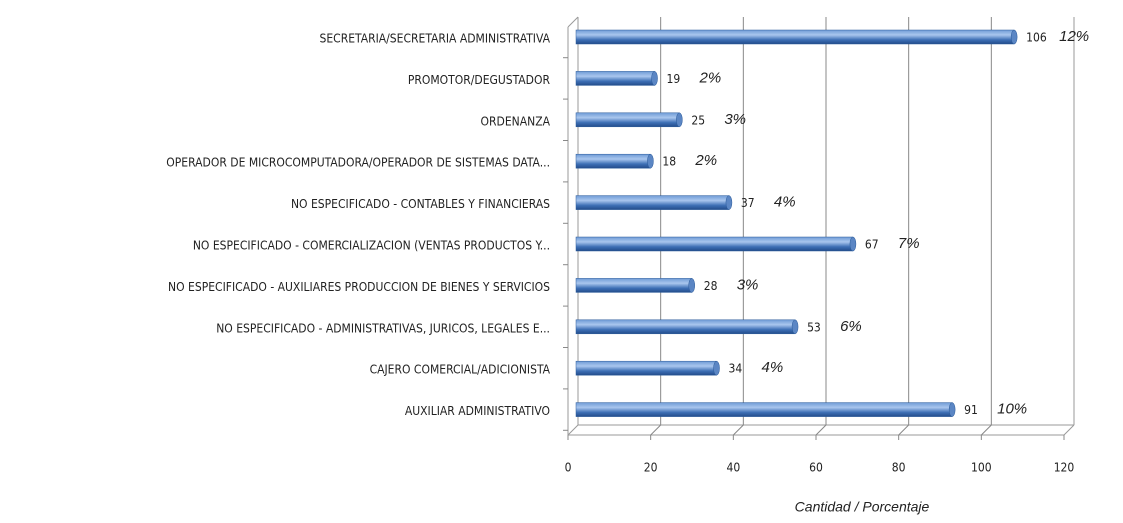 The height and width of the screenshot is (523, 1123). What do you see at coordinates (872, 245) in the screenshot?
I see `value-label: 67` at bounding box center [872, 245].